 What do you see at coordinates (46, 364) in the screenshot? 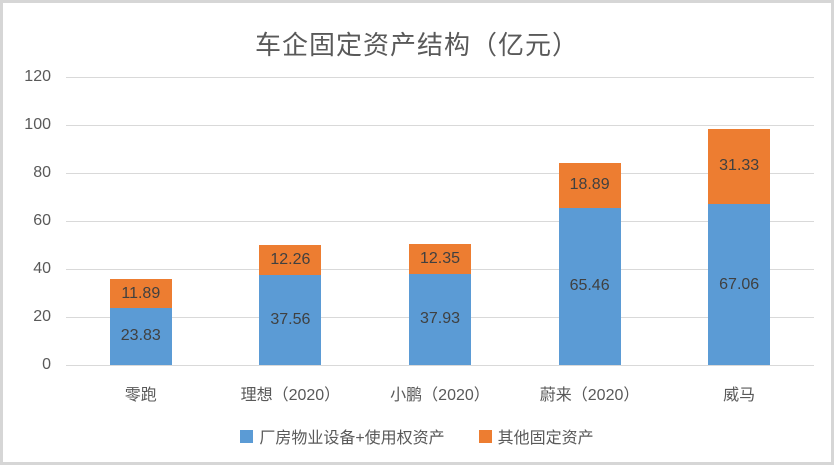
I see `y-axis-tick-label-0: 0` at bounding box center [46, 364].